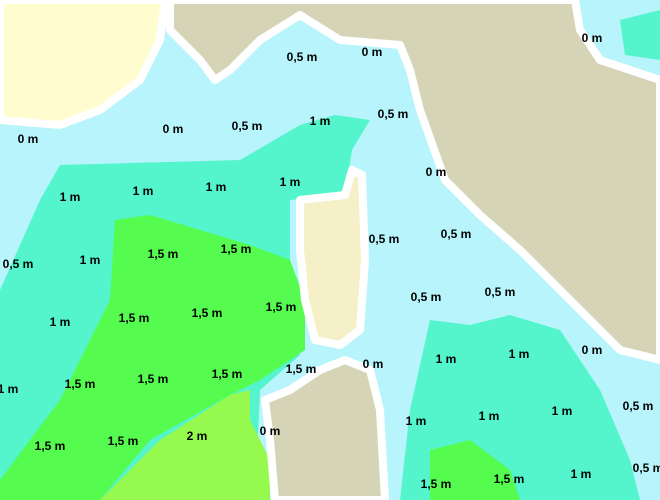  I want to click on wave-height-label: 2 m, so click(197, 436).